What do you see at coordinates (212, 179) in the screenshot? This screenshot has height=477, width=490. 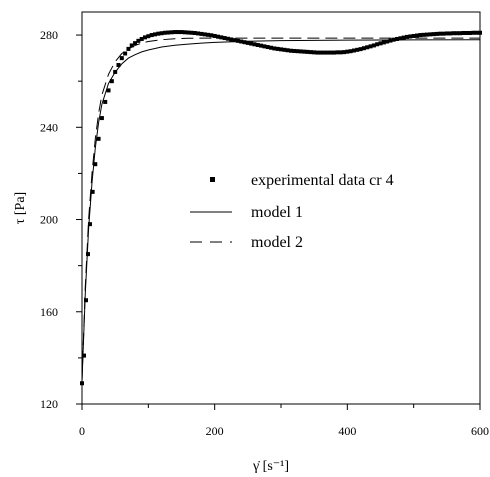 I see `legend-marker` at bounding box center [212, 179].